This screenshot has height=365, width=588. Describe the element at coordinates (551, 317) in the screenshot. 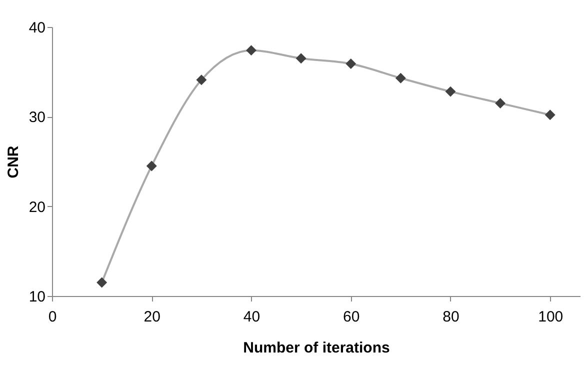

I see `x-tick-label: 100` at that location.